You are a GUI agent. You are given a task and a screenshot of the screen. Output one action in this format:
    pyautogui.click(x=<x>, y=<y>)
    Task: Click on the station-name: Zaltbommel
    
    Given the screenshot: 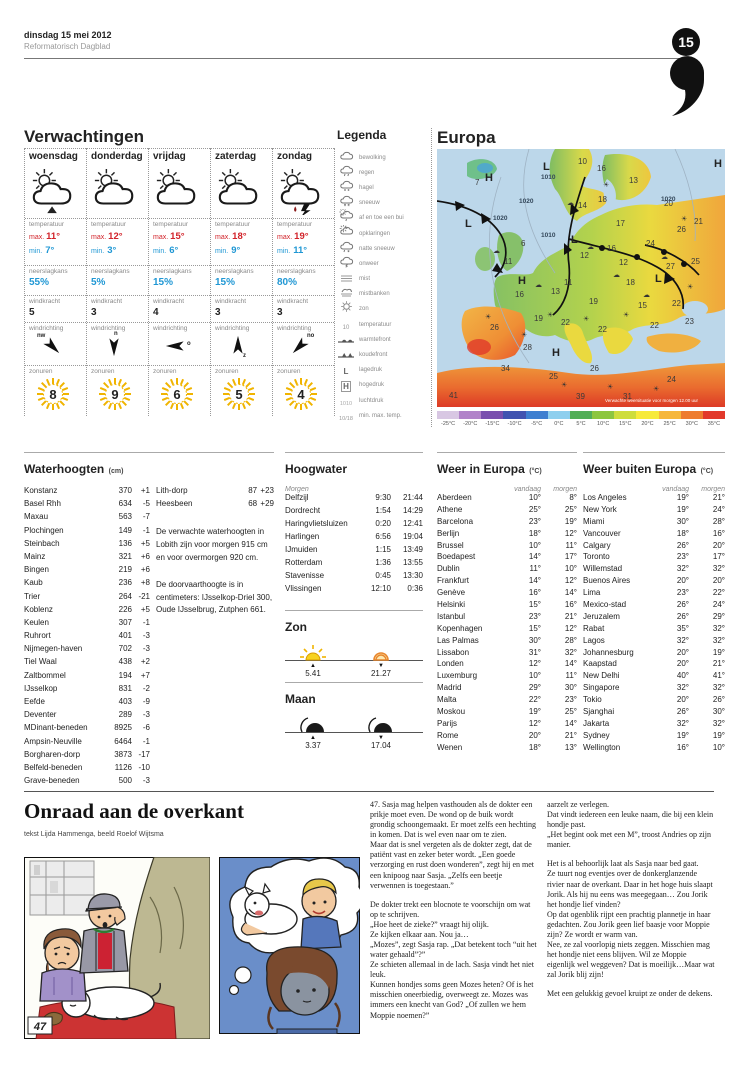 What is the action you would take?
    pyautogui.click(x=45, y=675)
    